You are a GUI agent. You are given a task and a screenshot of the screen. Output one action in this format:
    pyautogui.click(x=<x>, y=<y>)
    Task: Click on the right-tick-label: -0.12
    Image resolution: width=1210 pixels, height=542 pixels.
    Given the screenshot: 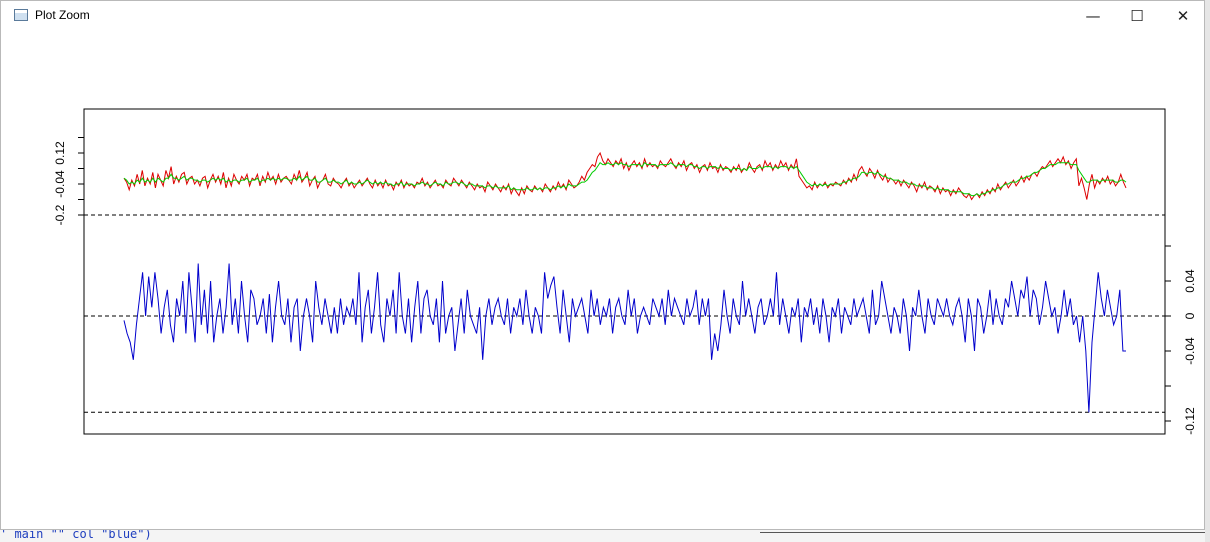 What is the action you would take?
    pyautogui.click(x=1190, y=421)
    